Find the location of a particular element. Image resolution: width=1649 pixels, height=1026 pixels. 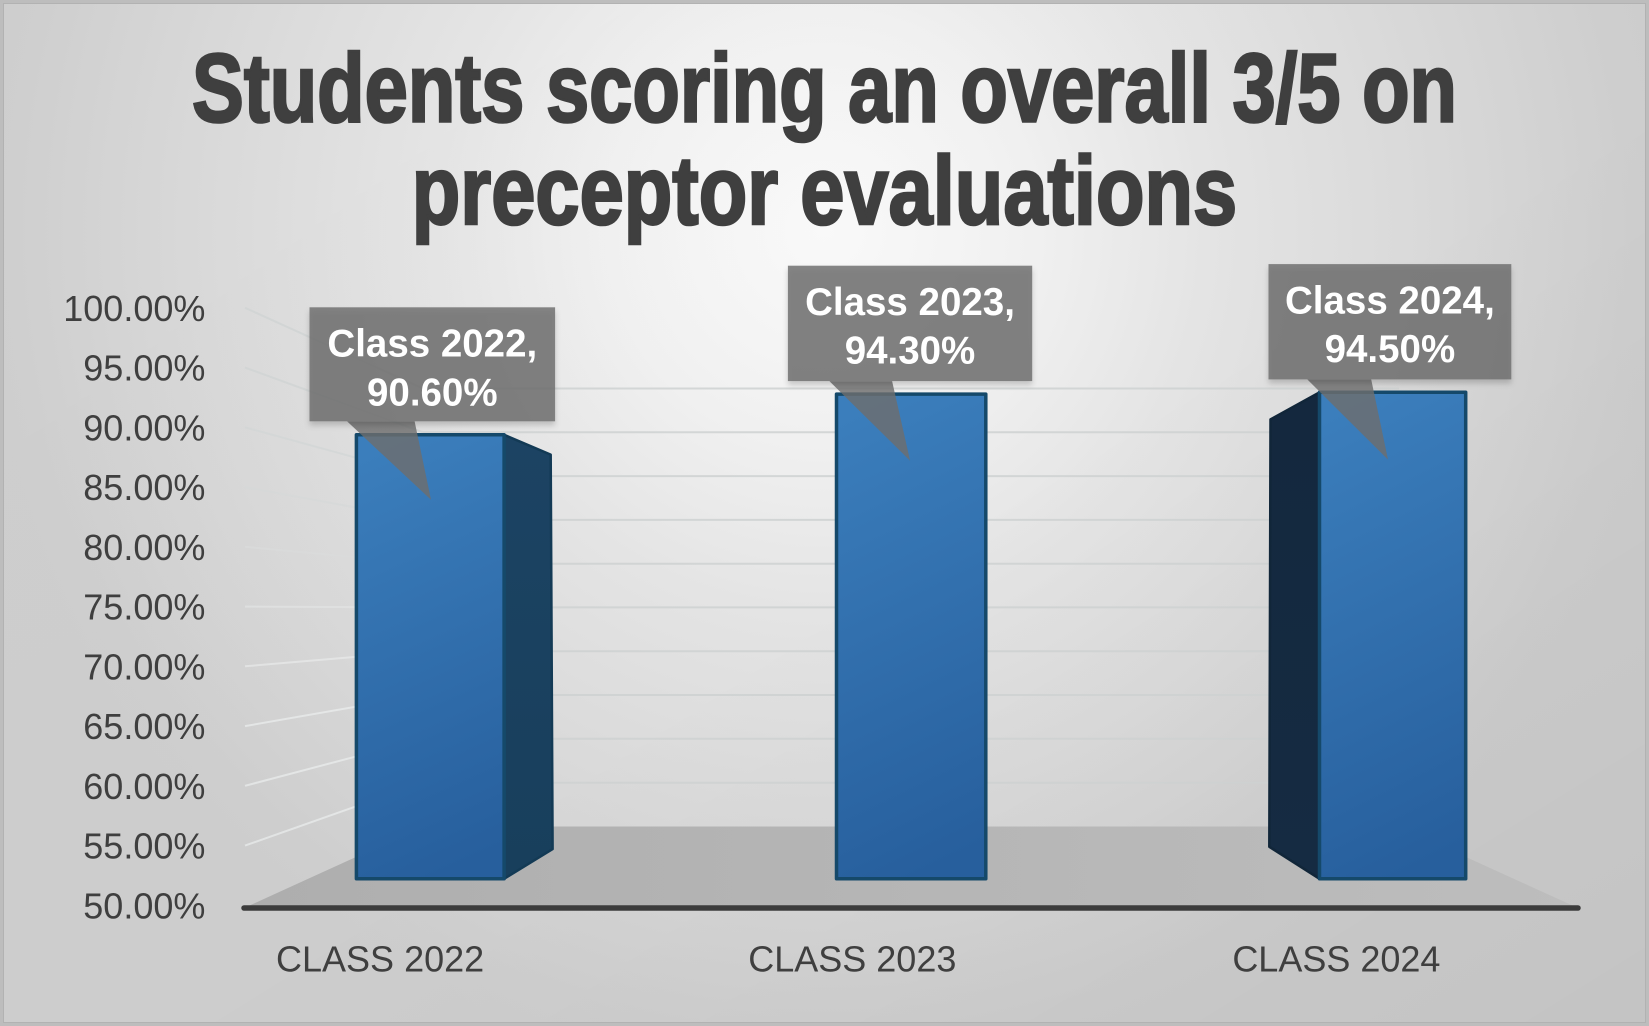

svg-text: 94.50% is located at coordinates (1390, 349).